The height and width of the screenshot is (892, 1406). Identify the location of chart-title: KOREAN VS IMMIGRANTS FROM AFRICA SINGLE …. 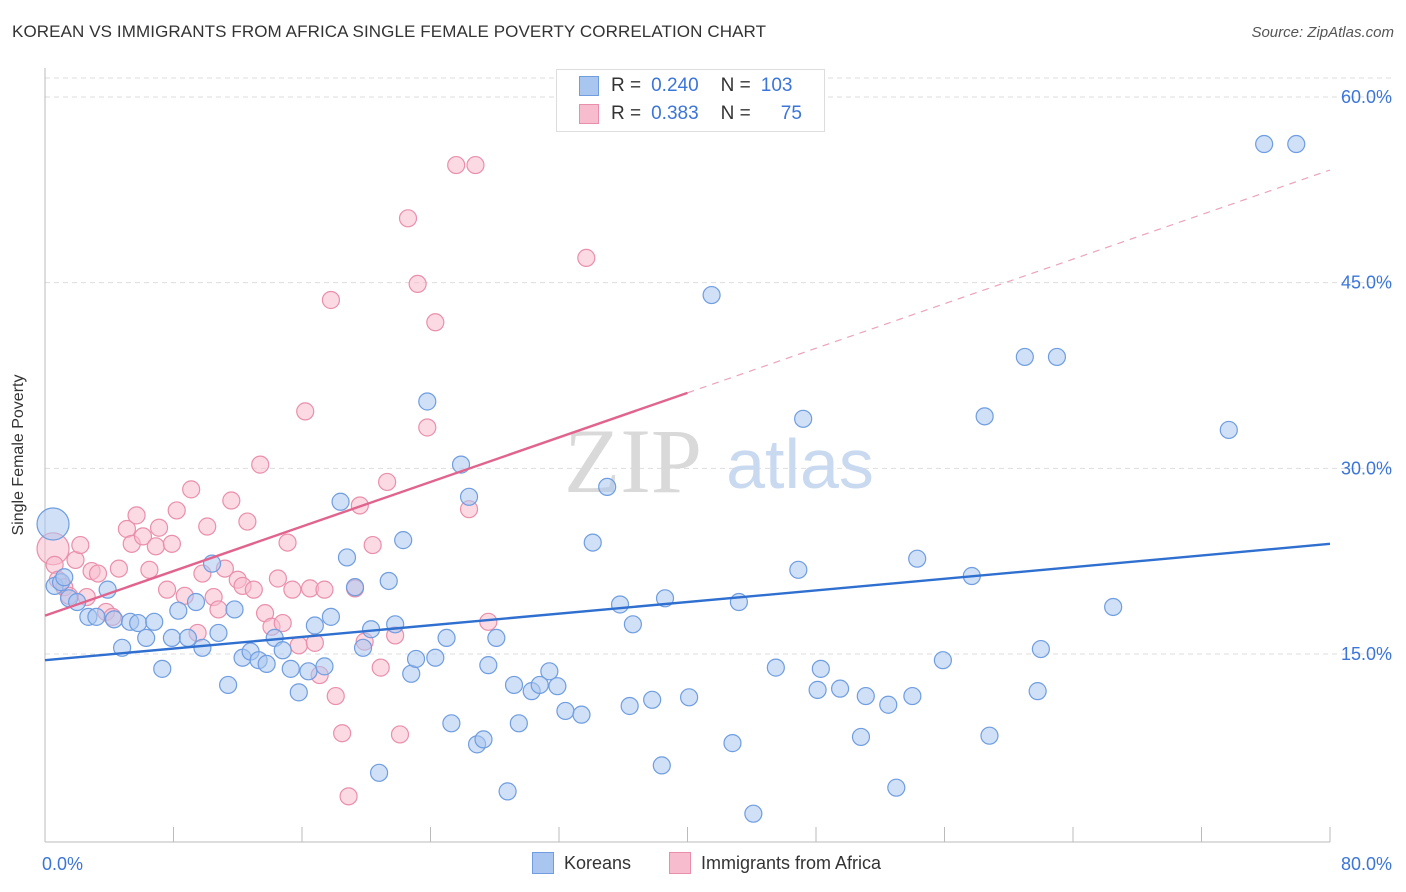
(389, 31).